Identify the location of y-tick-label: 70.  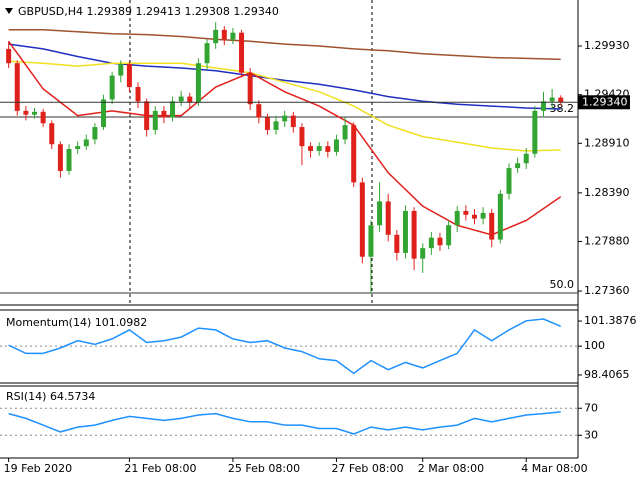
(591, 407).